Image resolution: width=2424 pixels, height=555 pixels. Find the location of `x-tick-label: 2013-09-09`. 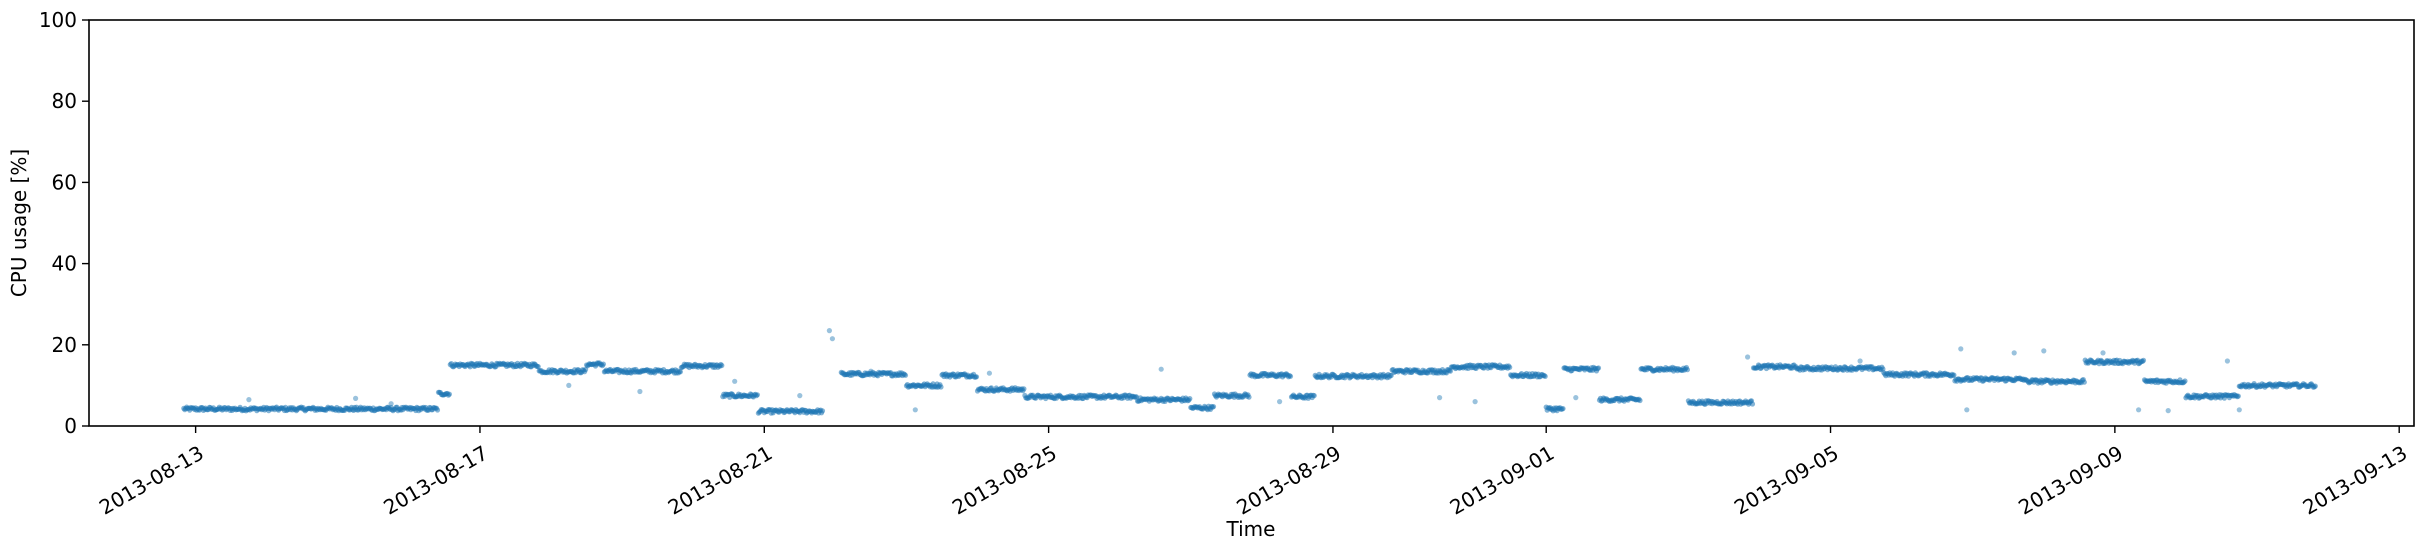

x-tick-label: 2013-09-09 is located at coordinates (2070, 480).